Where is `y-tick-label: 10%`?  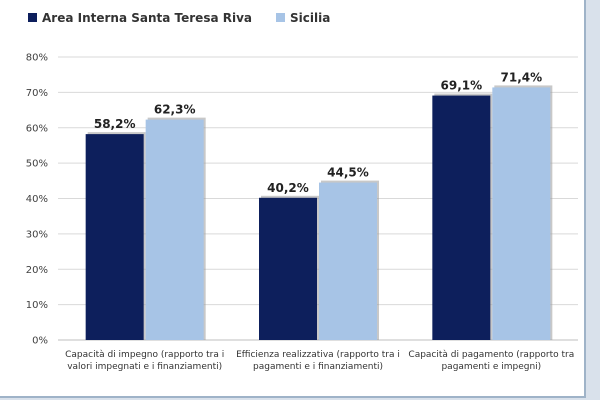 y-tick-label: 10% is located at coordinates (37, 305).